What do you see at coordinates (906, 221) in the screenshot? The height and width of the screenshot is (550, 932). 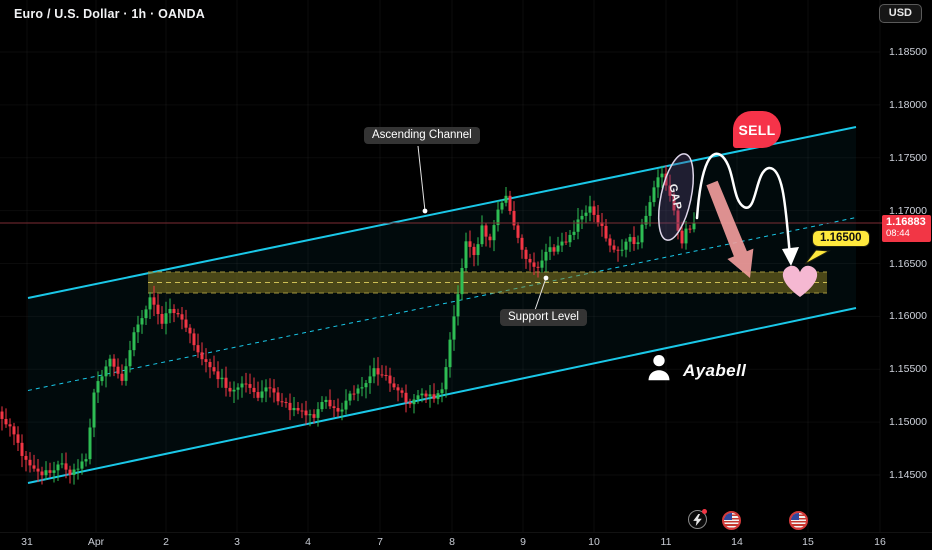 I see `last-price-value: 1.16883` at bounding box center [906, 221].